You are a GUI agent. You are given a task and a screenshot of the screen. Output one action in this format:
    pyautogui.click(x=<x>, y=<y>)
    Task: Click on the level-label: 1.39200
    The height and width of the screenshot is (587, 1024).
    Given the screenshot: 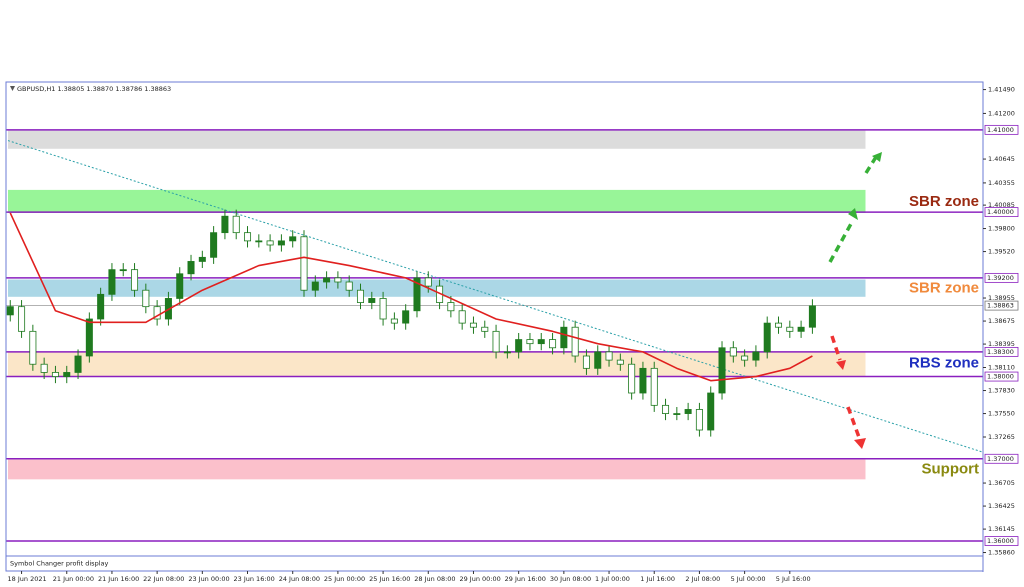 What is the action you would take?
    pyautogui.click(x=1000, y=278)
    